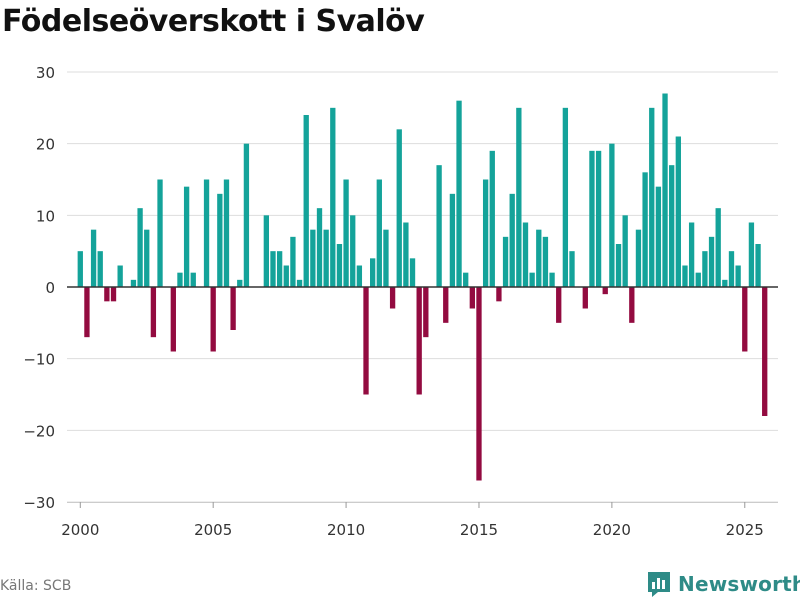  I want to click on y-axis-labels: 30 20 10 0 −10 −20 −30, so click(39, 288).